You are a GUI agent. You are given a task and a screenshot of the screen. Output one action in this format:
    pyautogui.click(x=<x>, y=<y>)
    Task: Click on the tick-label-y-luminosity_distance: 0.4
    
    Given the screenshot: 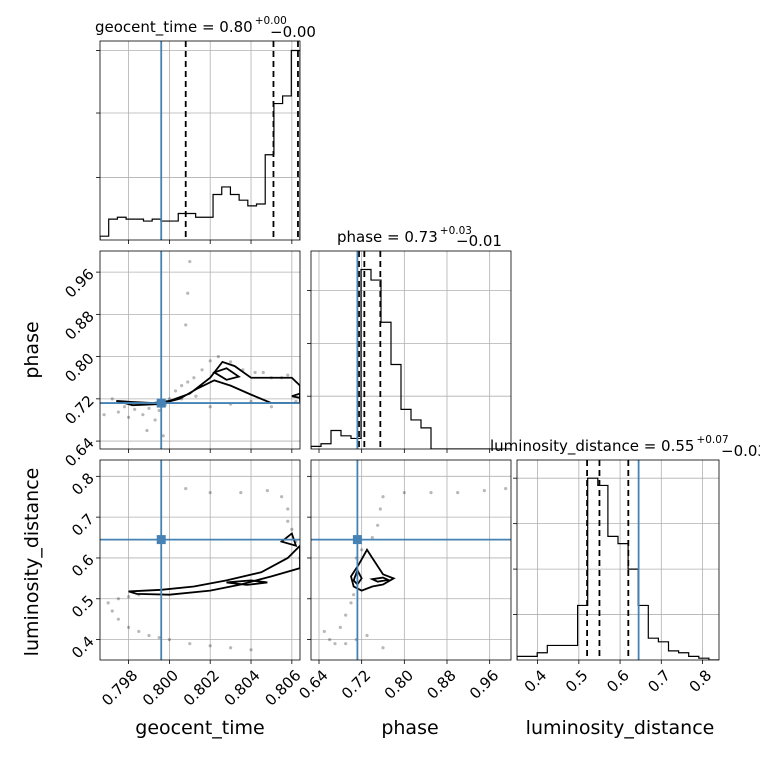 What is the action you would take?
    pyautogui.click(x=83, y=648)
    